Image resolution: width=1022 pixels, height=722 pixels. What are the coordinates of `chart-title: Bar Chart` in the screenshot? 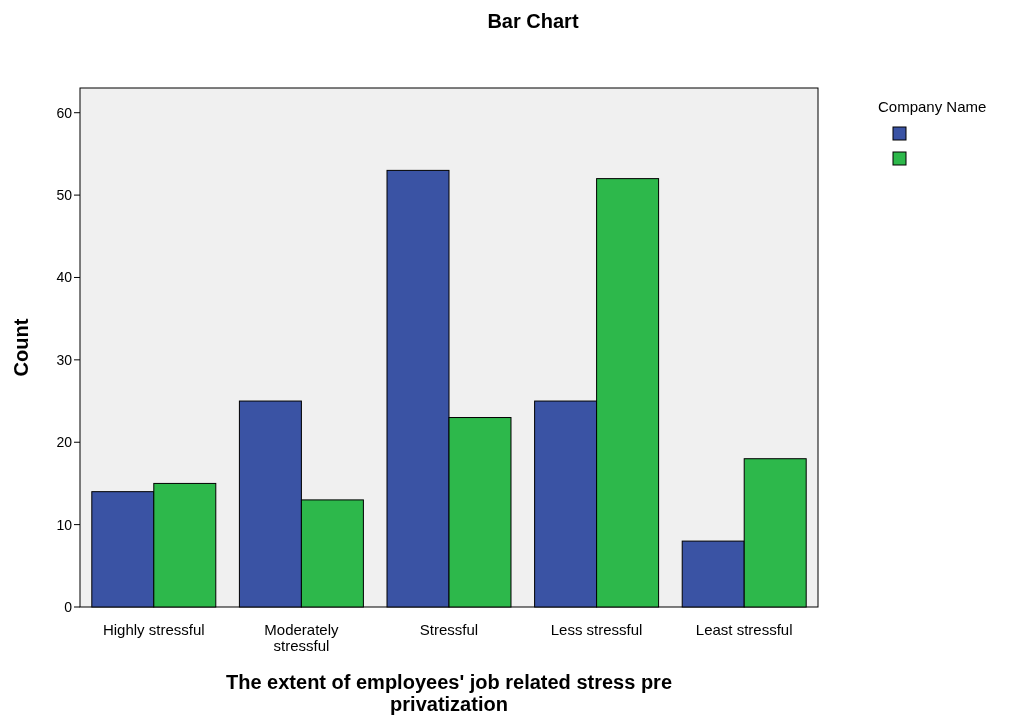 It's located at (533, 21).